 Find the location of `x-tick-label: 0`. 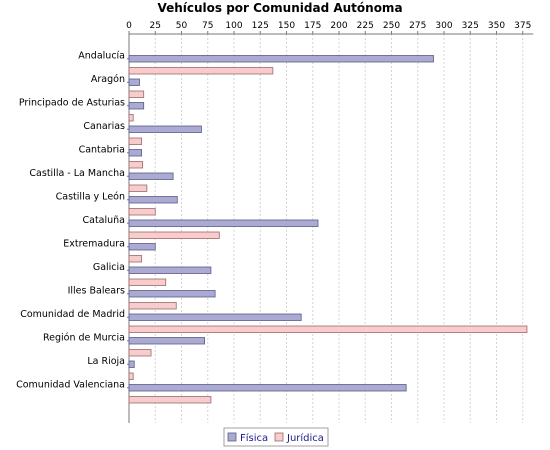

x-tick-label: 0 is located at coordinates (129, 26).